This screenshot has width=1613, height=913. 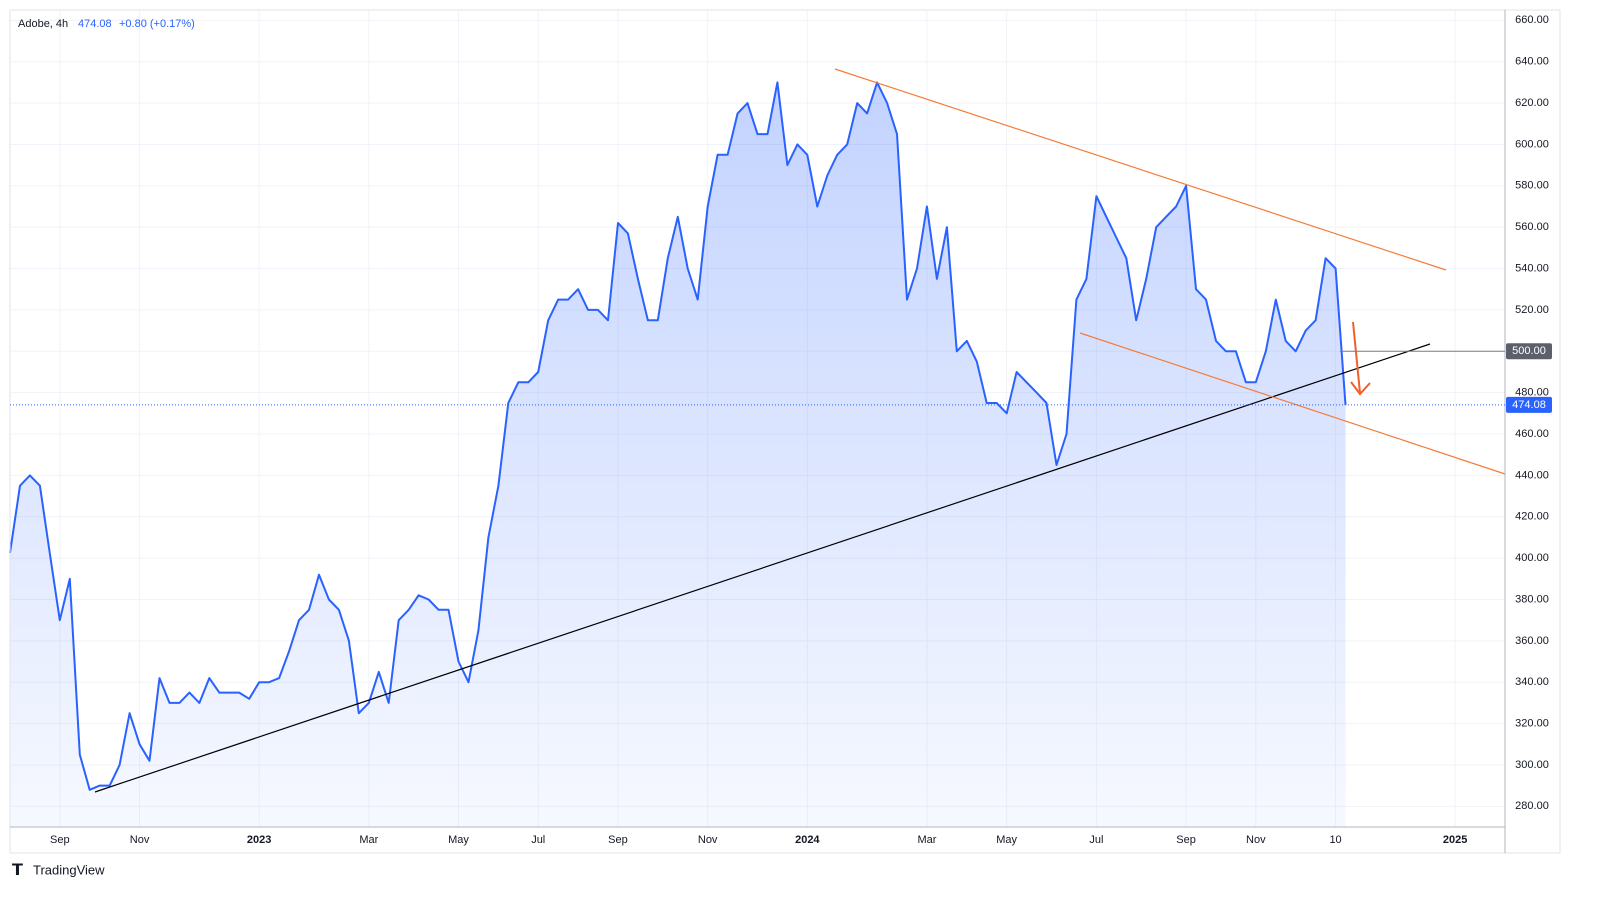 What do you see at coordinates (1532, 806) in the screenshot?
I see `y-tick-label: 280.00` at bounding box center [1532, 806].